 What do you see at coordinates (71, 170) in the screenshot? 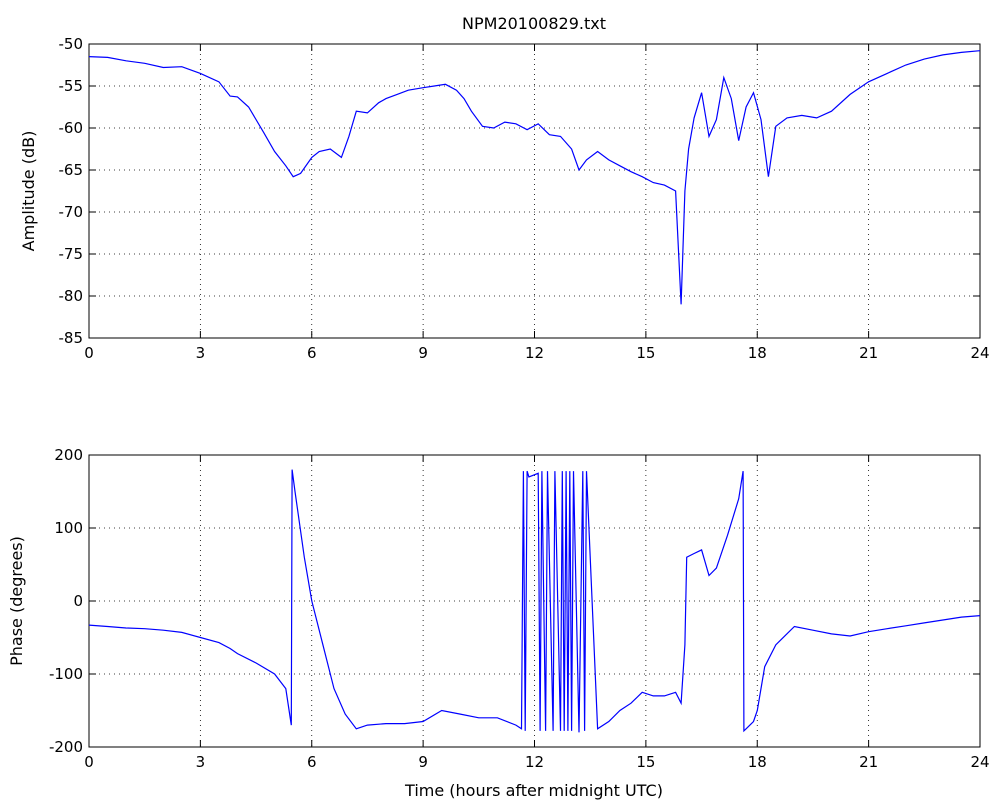
I see `amplitude-y-tick-label: -65` at bounding box center [71, 170].